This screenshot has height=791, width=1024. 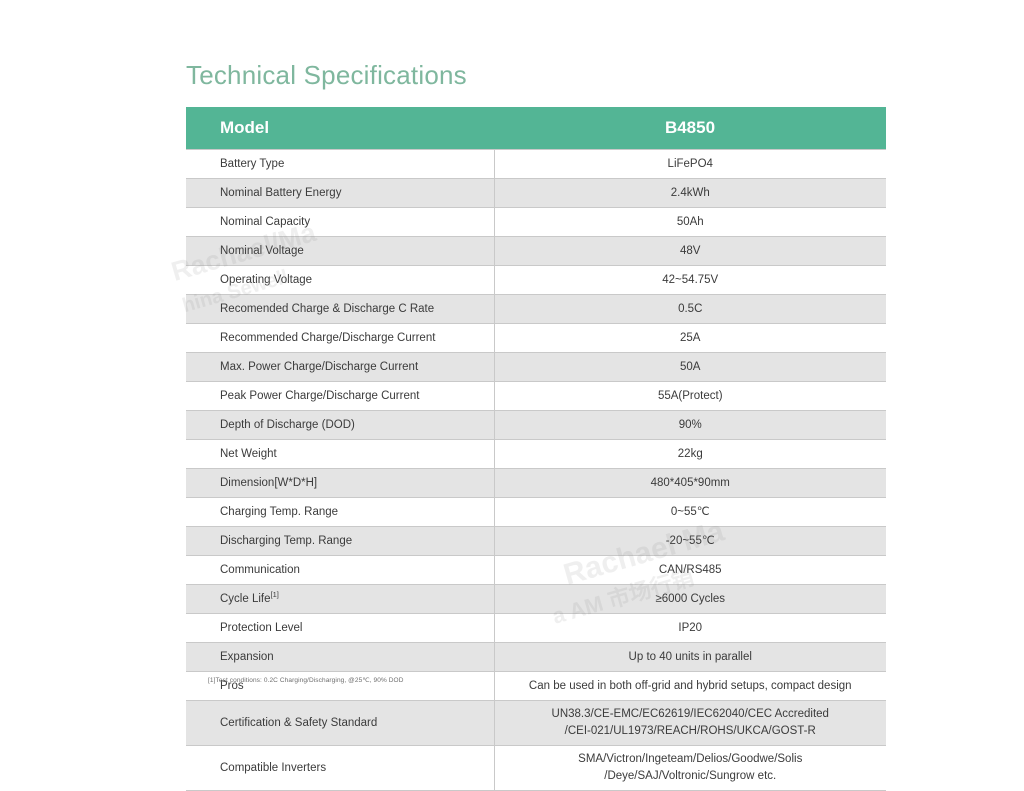 What do you see at coordinates (340, 768) in the screenshot?
I see `spec-label: Compatible Inverters` at bounding box center [340, 768].